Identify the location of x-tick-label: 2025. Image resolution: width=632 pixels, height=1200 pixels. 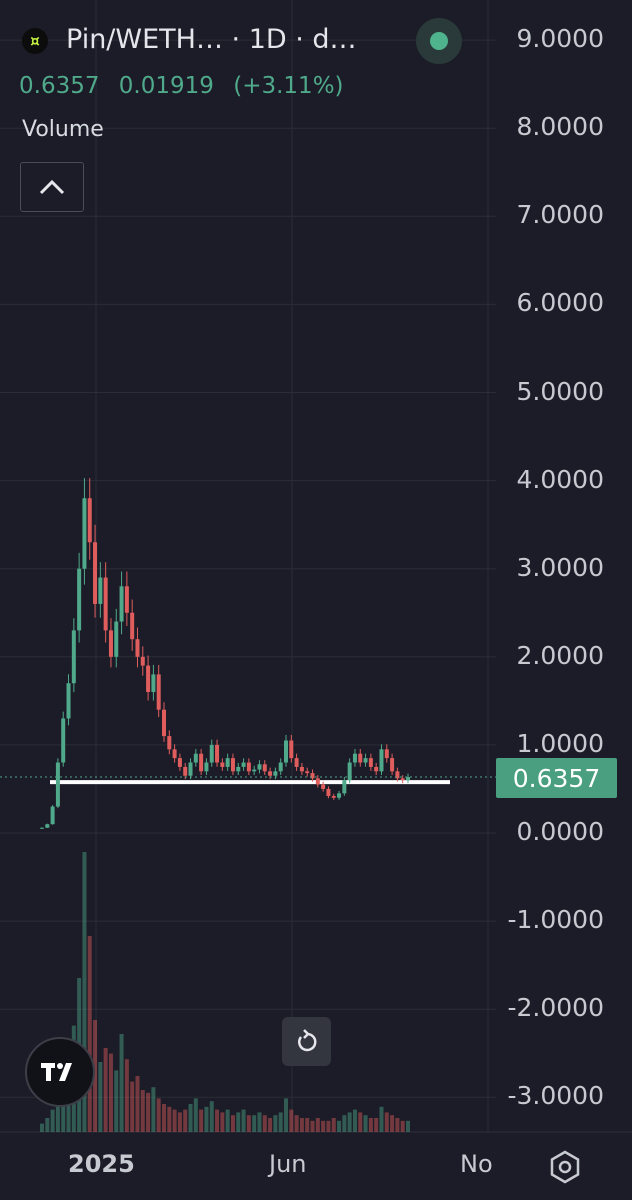
(101, 1164).